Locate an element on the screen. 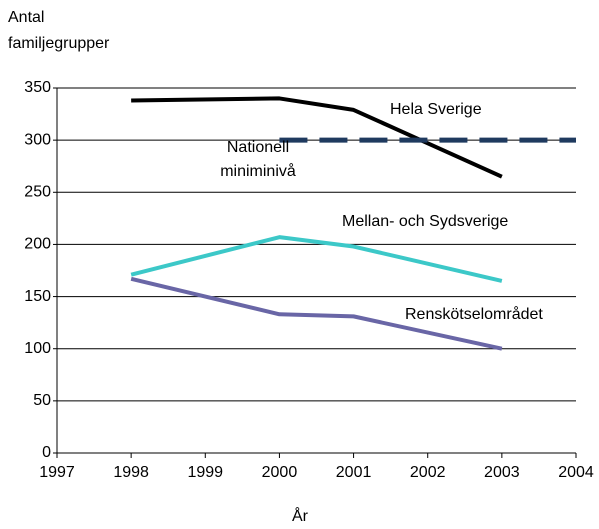 The height and width of the screenshot is (529, 599). x-tick-label: 2003 is located at coordinates (502, 472).